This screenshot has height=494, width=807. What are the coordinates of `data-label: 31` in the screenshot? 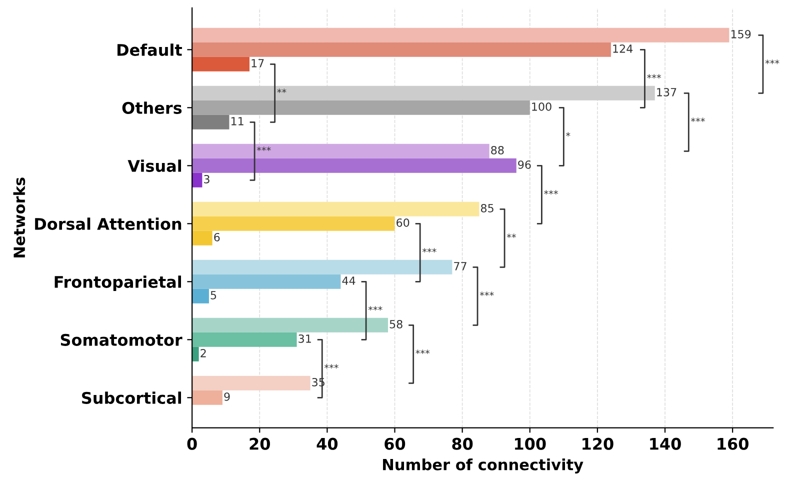 It's located at (304, 338).